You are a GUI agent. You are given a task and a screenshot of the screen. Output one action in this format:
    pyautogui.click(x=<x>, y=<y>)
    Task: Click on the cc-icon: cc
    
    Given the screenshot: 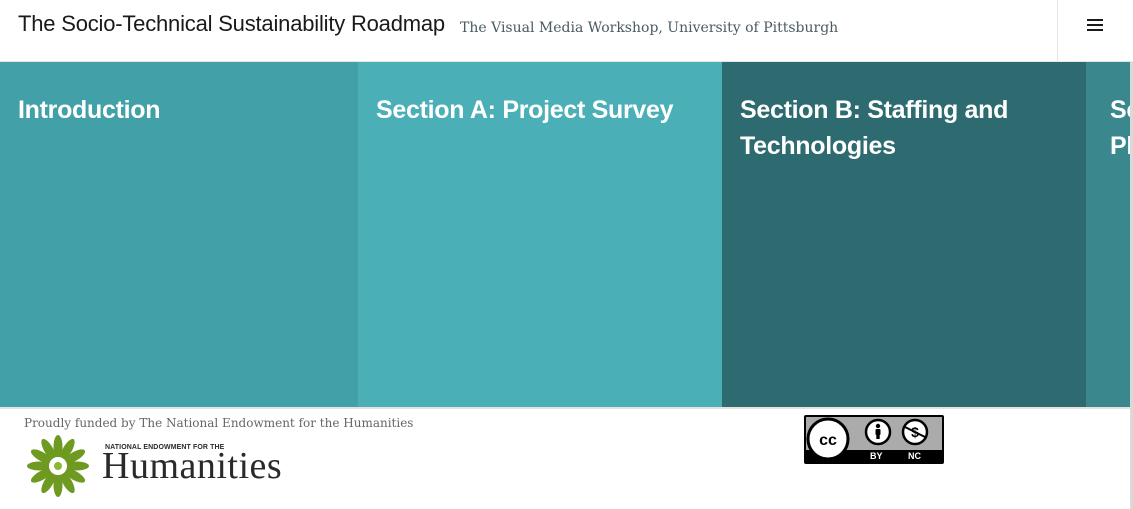 What is the action you would take?
    pyautogui.click(x=828, y=439)
    